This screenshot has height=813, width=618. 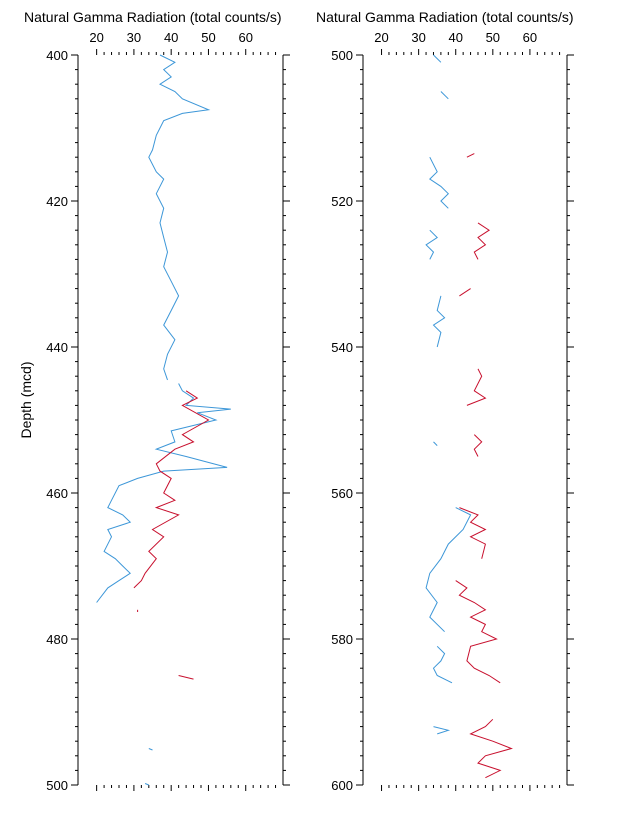 I want to click on panel-2-y-tick-label: 600, so click(x=342, y=785).